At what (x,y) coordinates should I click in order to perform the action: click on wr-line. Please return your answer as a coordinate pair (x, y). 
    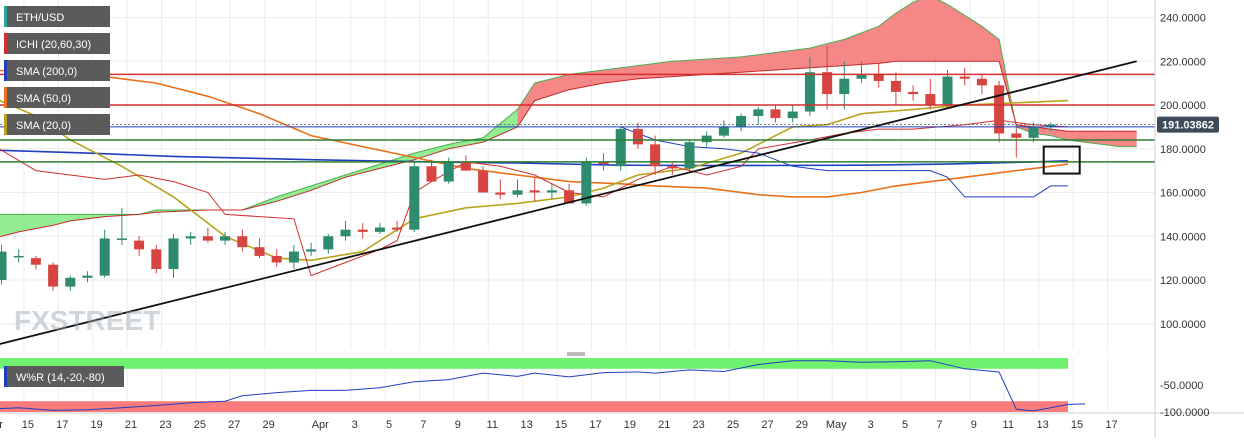
    Looking at the image, I should click on (543, 386).